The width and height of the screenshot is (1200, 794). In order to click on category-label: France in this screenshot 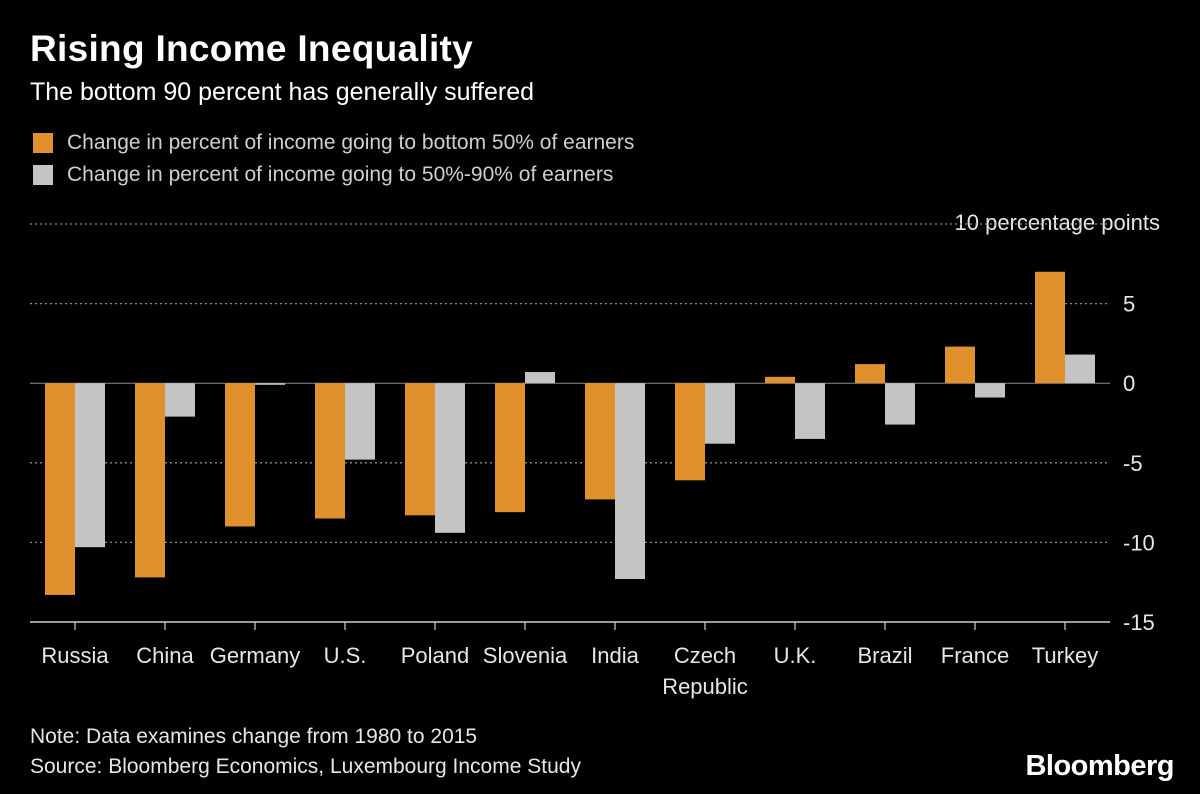, I will do `click(975, 655)`.